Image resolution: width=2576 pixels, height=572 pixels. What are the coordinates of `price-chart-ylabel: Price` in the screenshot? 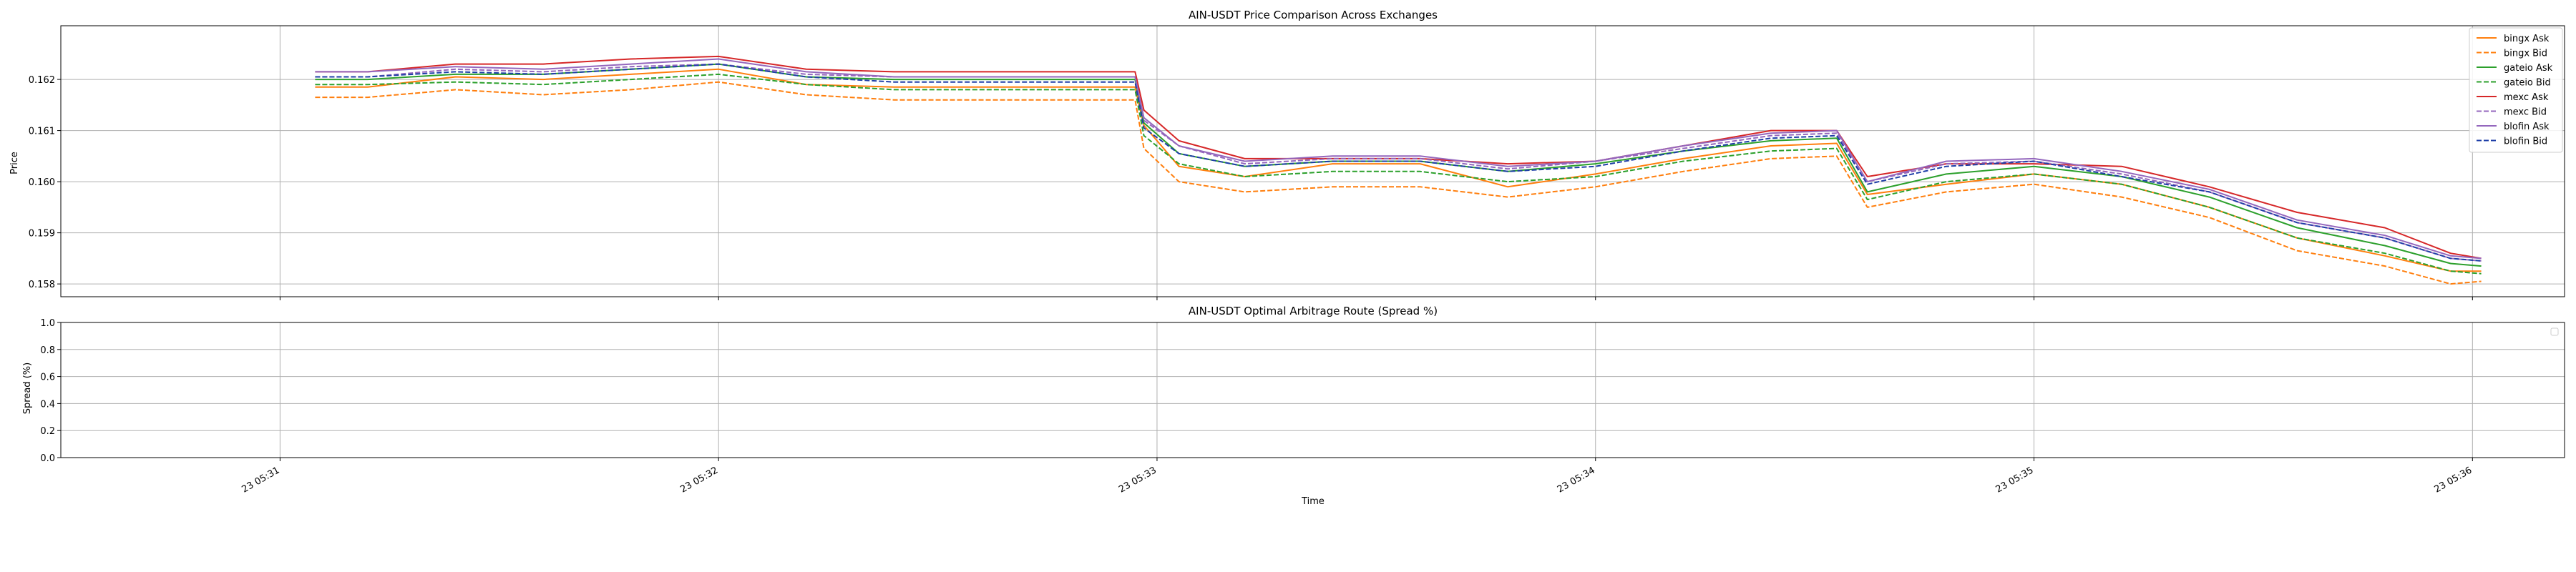 It's located at (14, 163).